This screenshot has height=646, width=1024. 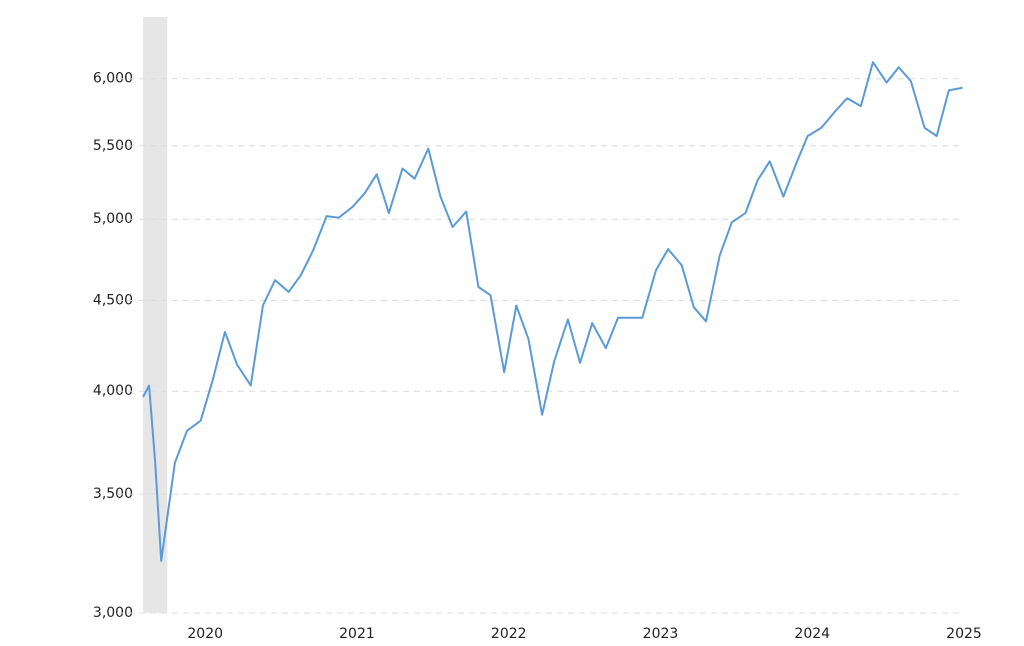 I want to click on x-tick-label: 2025, so click(x=964, y=634).